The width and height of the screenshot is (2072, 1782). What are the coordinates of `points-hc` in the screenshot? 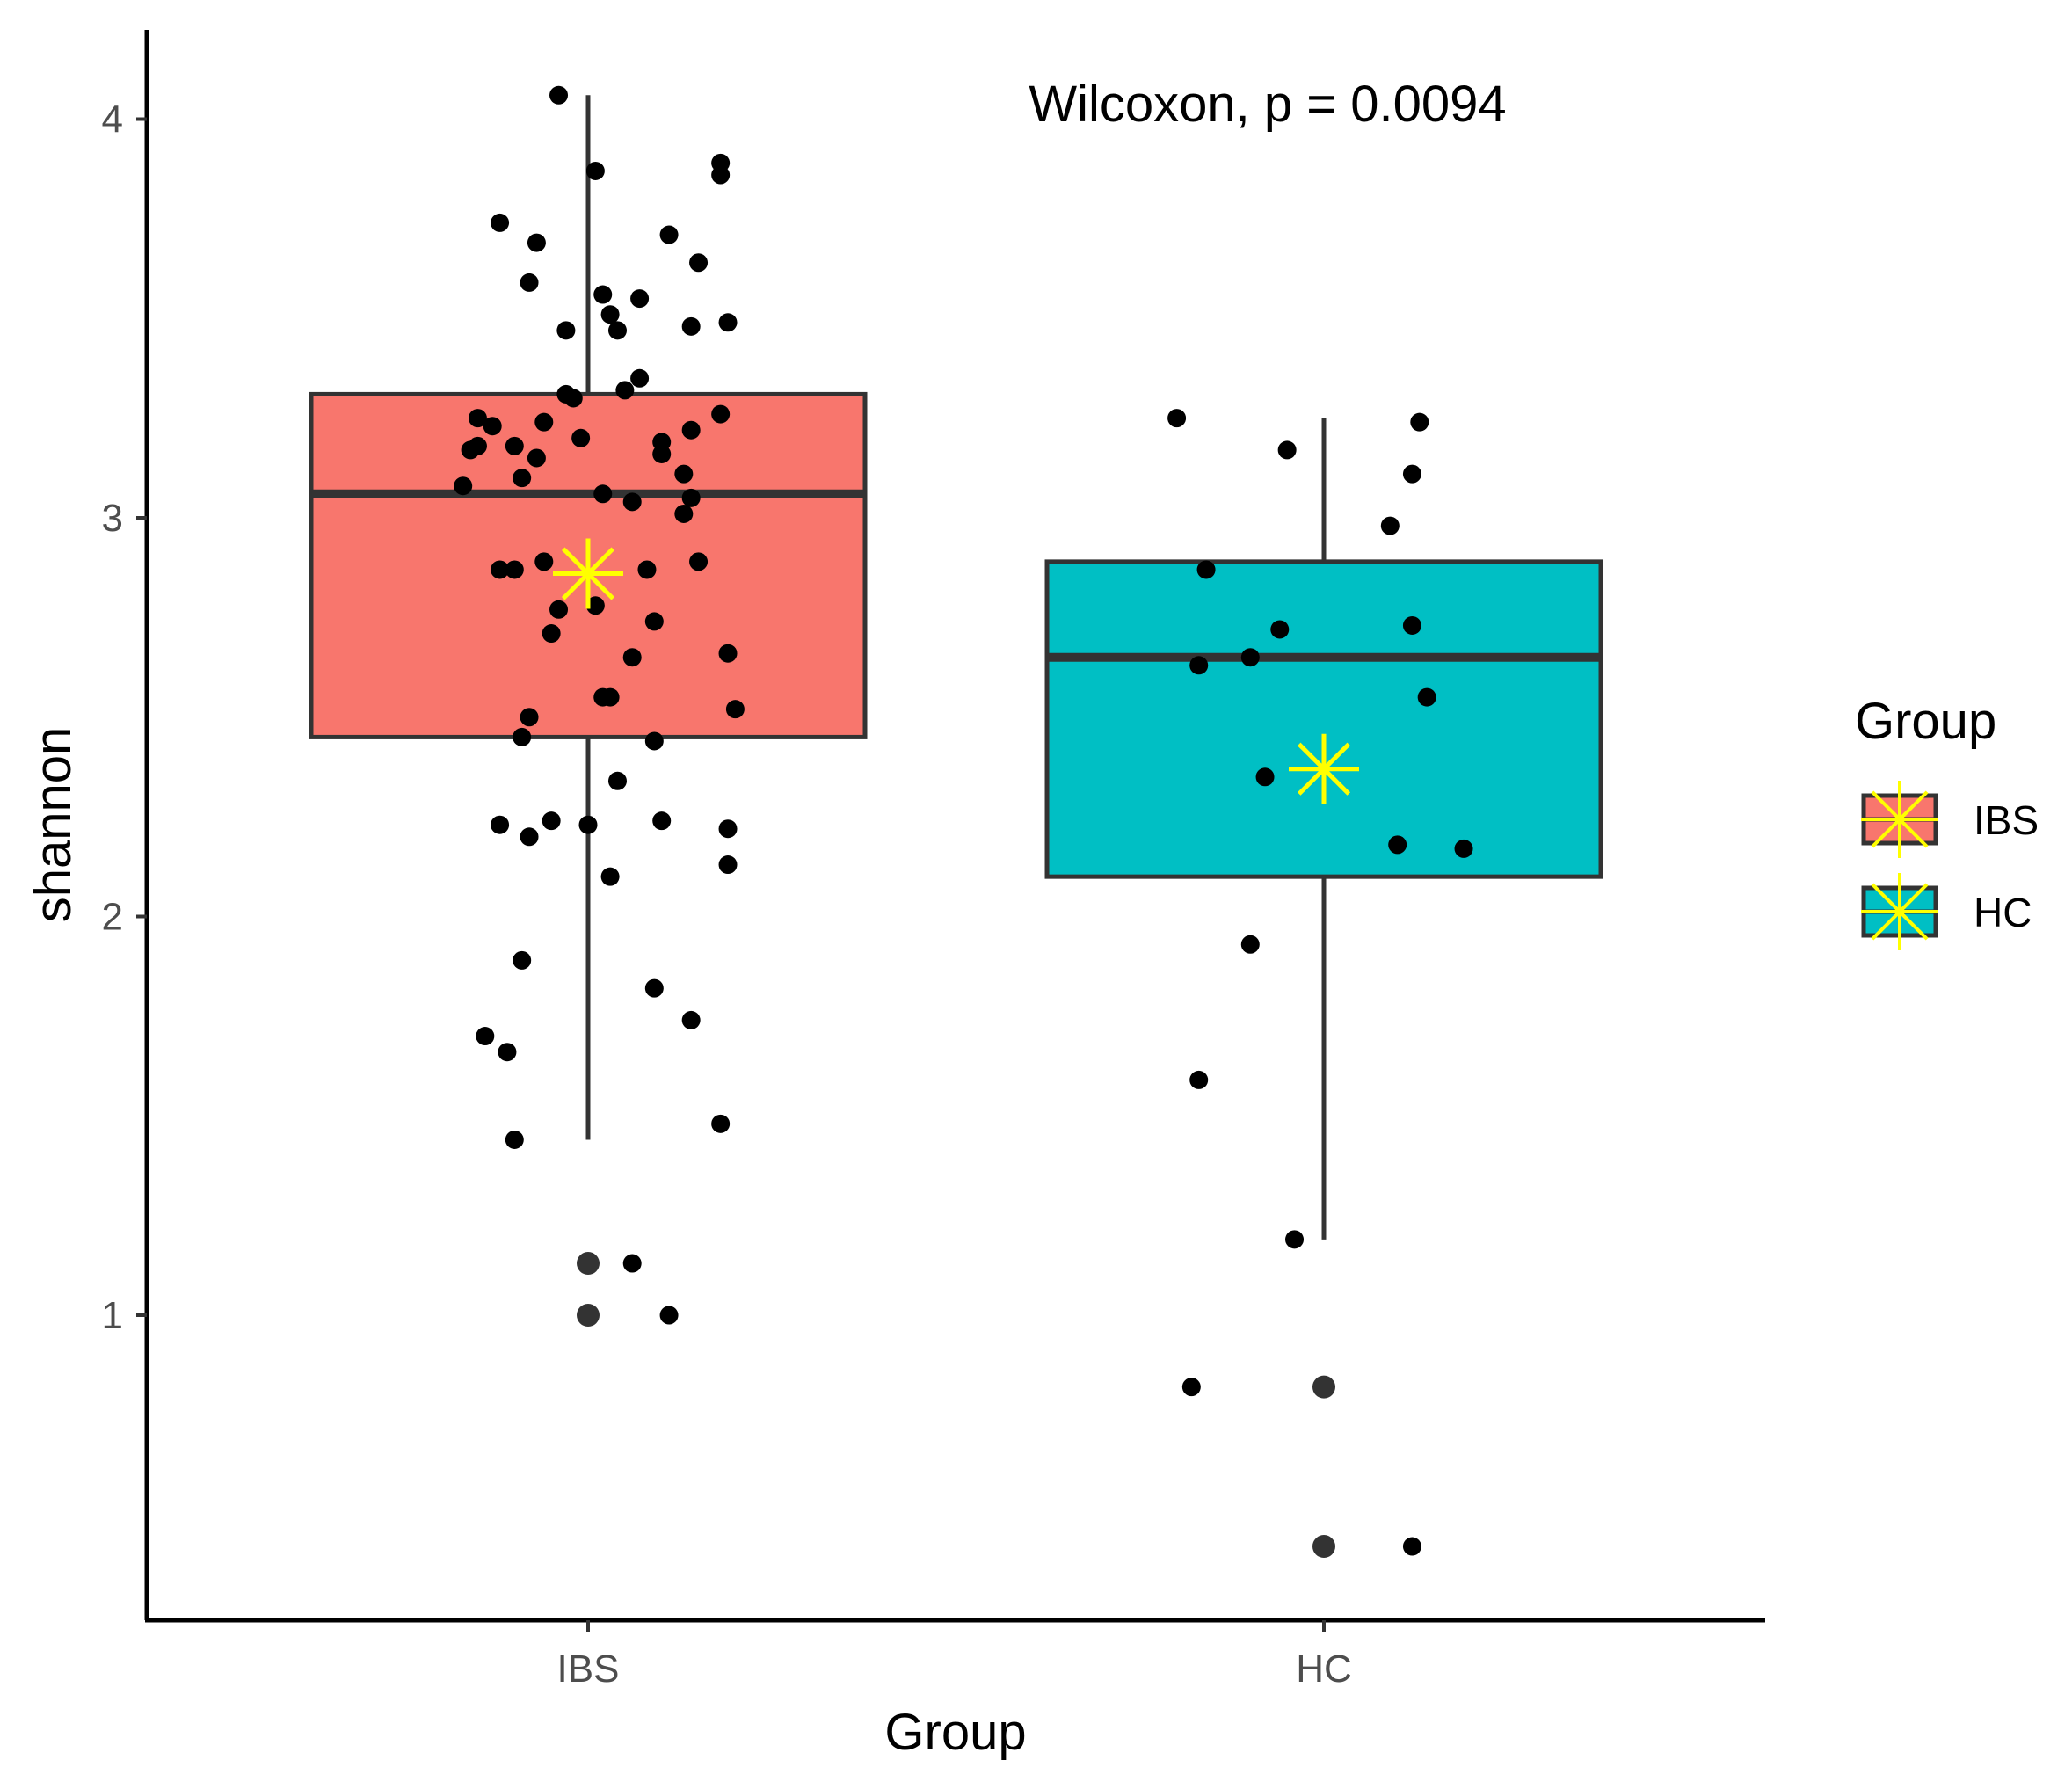 It's located at (1320, 982).